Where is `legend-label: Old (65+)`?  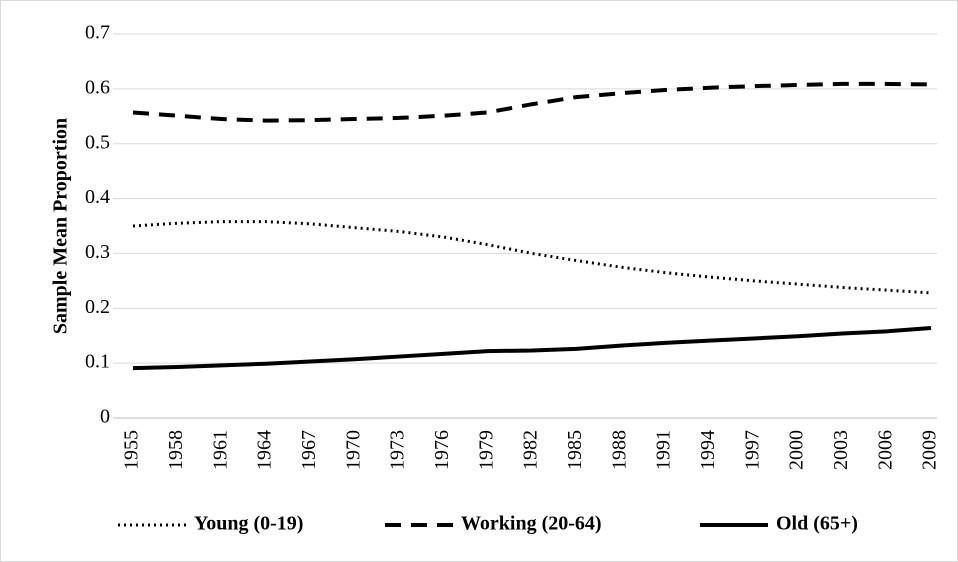 legend-label: Old (65+) is located at coordinates (817, 524).